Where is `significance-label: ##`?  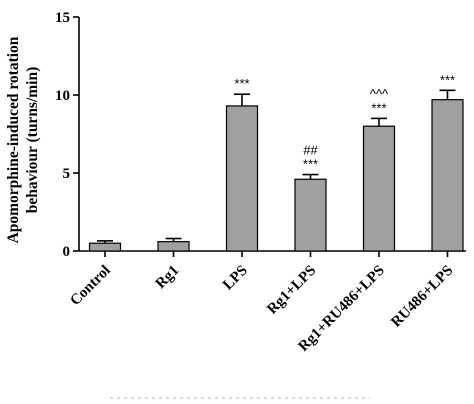 significance-label: ## is located at coordinates (310, 150).